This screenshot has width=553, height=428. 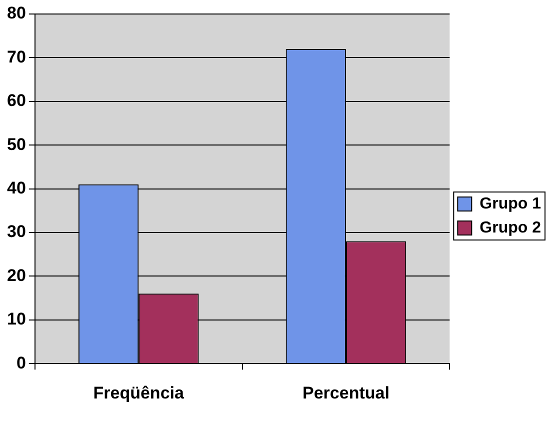 What do you see at coordinates (16, 188) in the screenshot?
I see `y-tick-label: 40` at bounding box center [16, 188].